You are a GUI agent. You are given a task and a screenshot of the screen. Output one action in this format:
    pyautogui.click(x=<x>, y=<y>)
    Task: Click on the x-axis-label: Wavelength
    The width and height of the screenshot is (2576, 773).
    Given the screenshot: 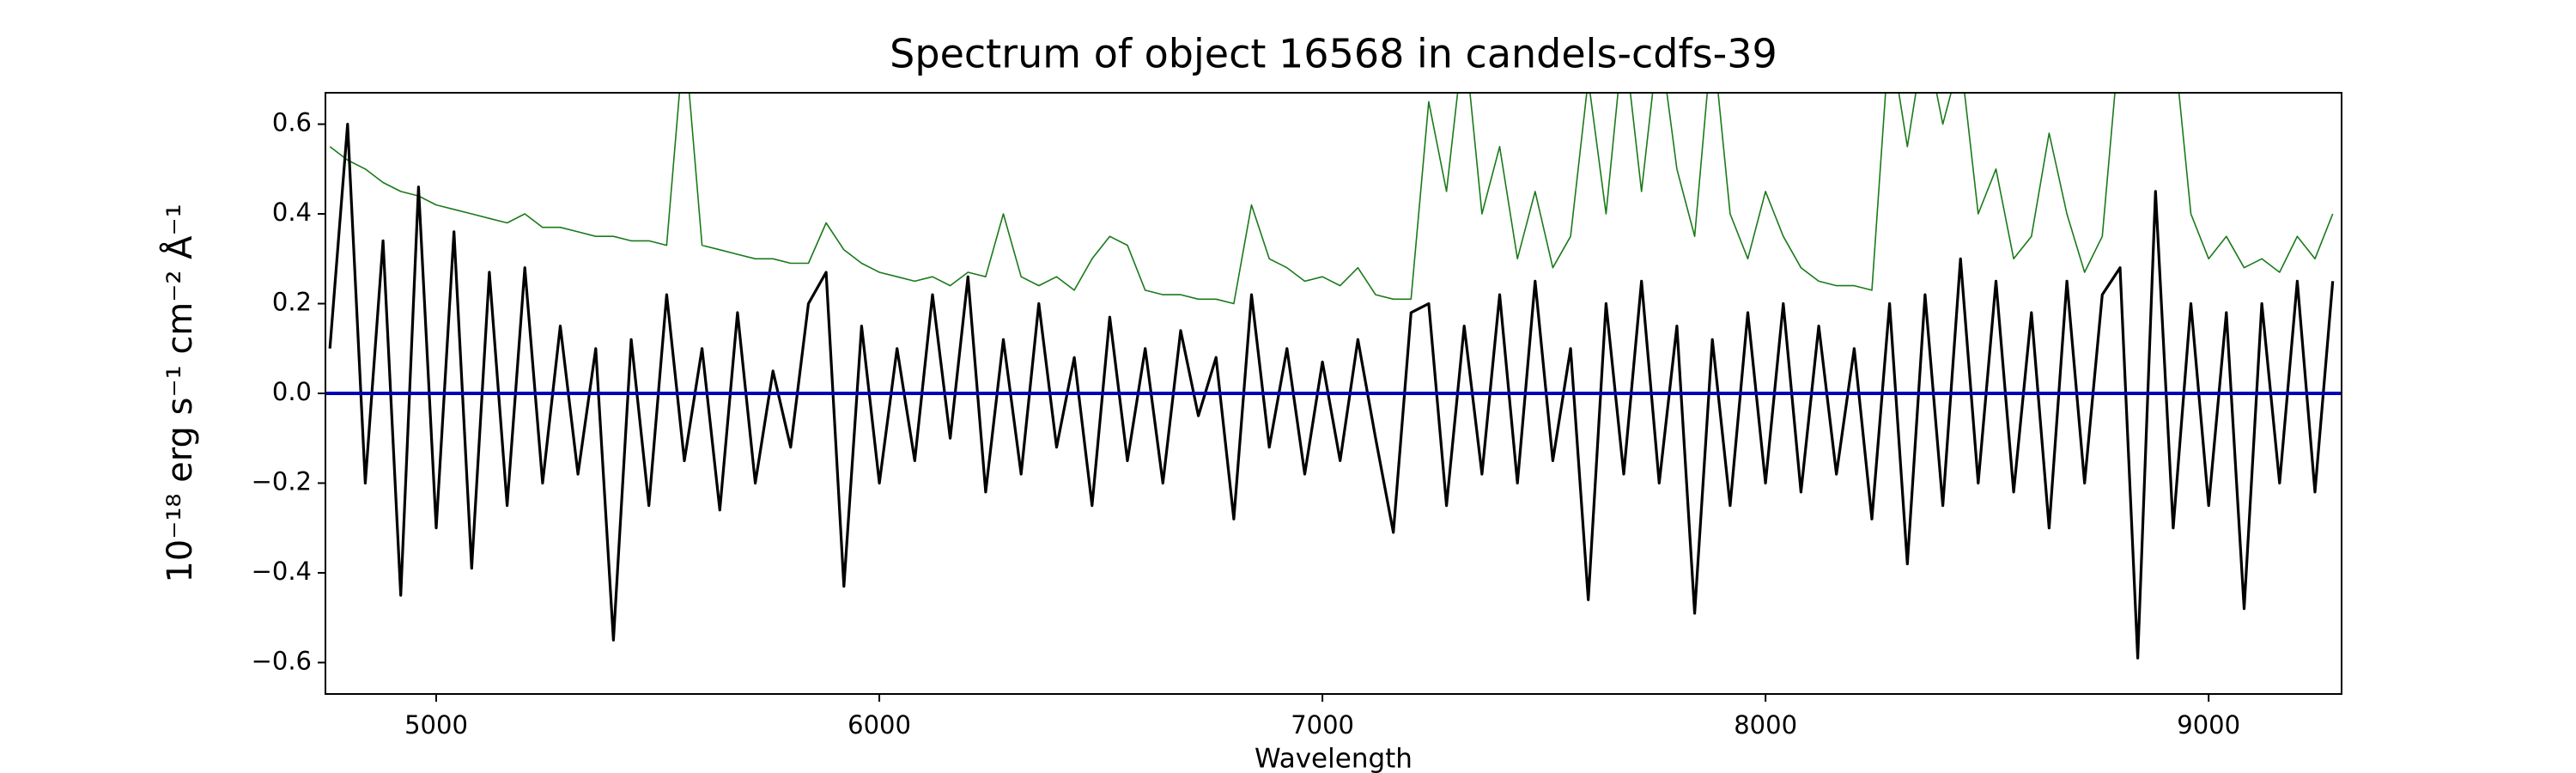 What is the action you would take?
    pyautogui.click(x=1334, y=758)
    